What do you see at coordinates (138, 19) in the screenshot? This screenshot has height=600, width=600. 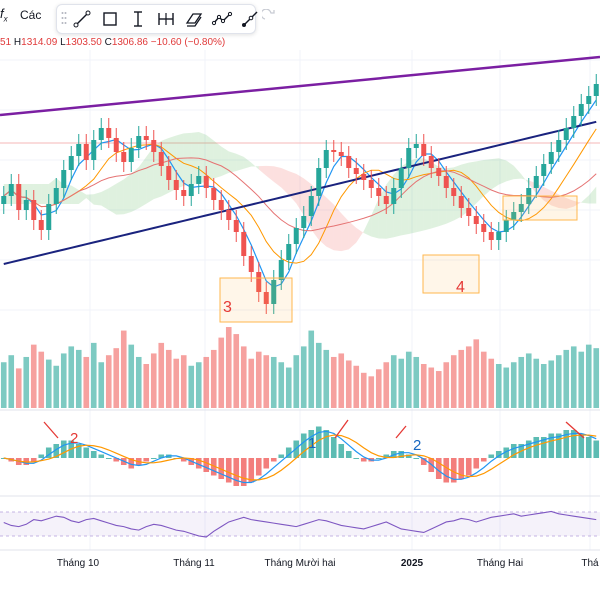 I see `text-cursor-icon` at bounding box center [138, 19].